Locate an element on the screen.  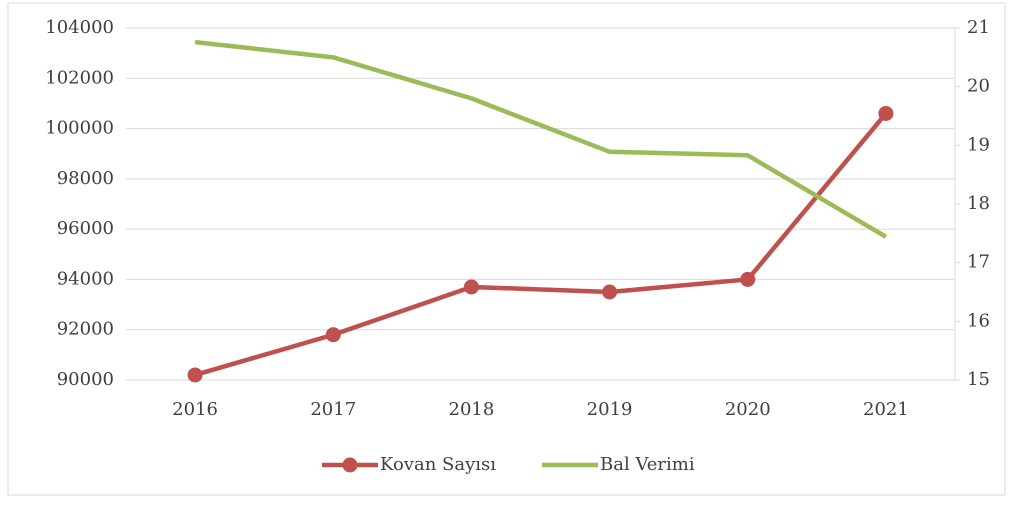
legend-label: Bal Verimi is located at coordinates (647, 464).